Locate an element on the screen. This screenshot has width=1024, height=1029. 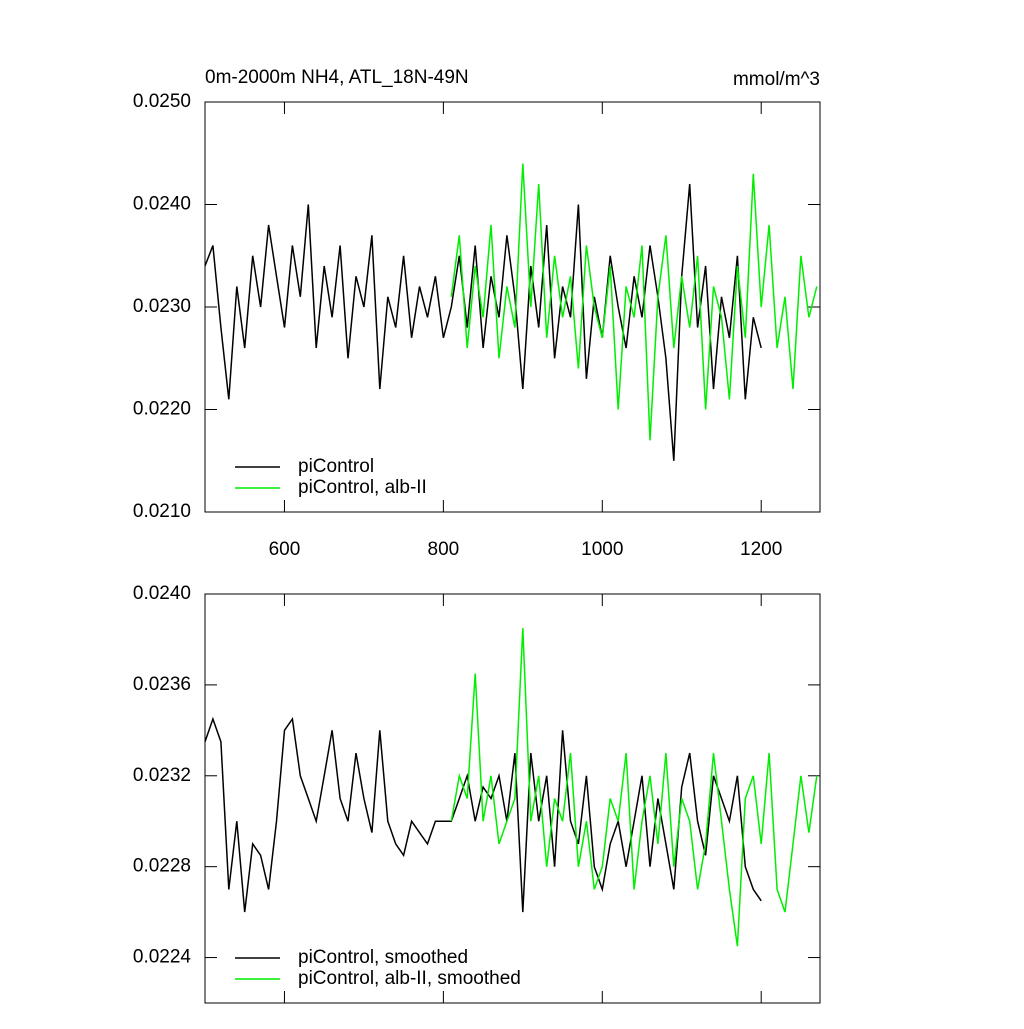
units-label: mmol/m^3 is located at coordinates (776, 79).